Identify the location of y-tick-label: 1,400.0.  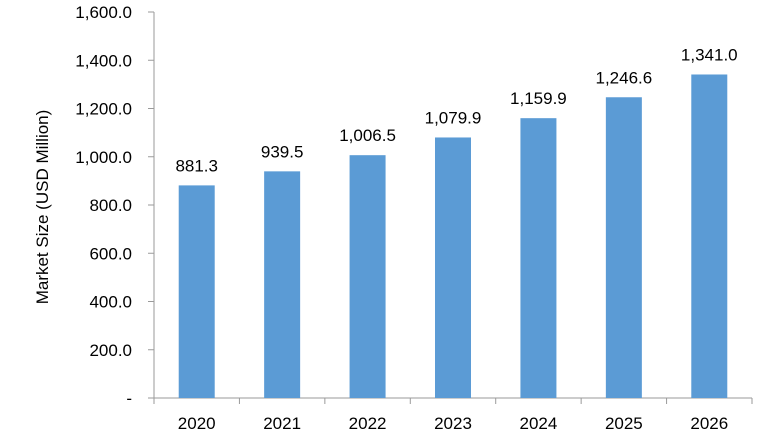
(103, 60).